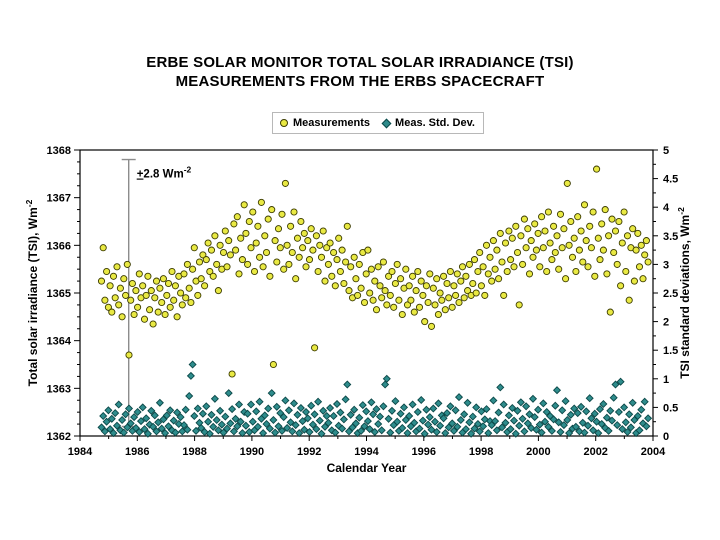  Describe the element at coordinates (670, 351) in the screenshot. I see `y-right-tick-label: 1.5` at that location.